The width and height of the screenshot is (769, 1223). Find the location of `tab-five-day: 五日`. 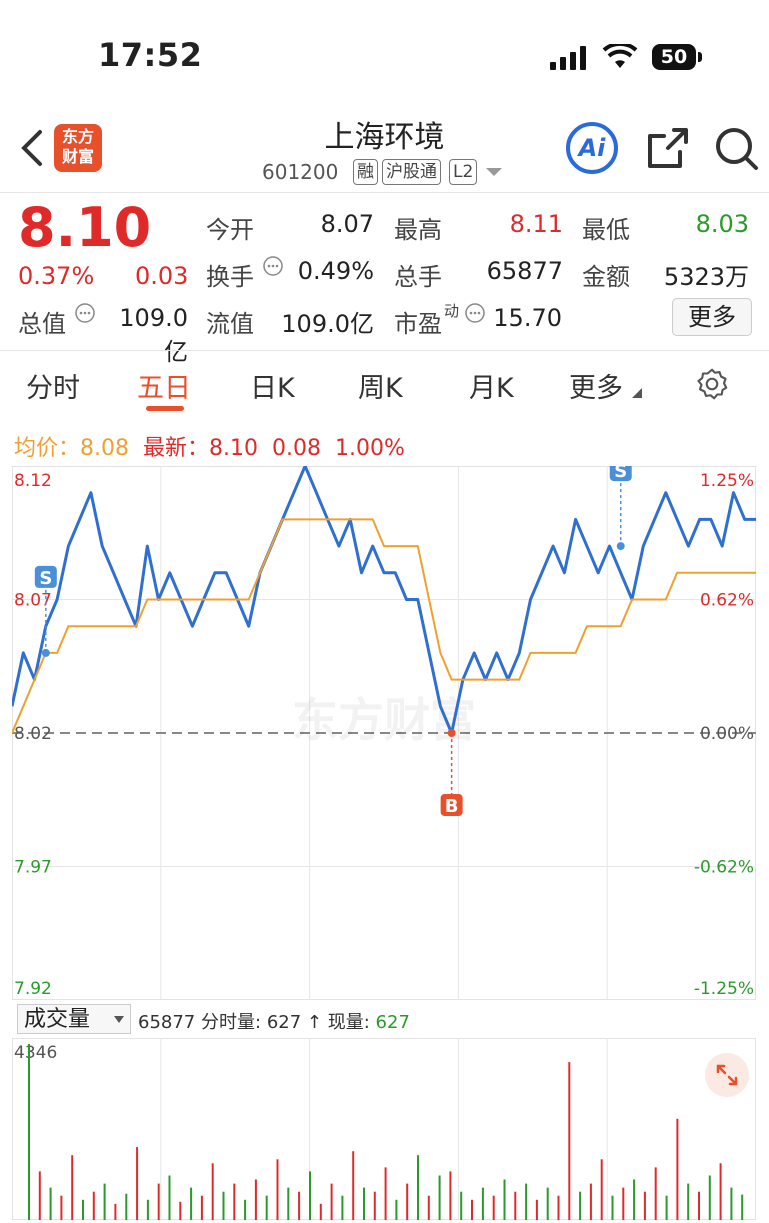

tab-five-day: 五日 is located at coordinates (164, 388).